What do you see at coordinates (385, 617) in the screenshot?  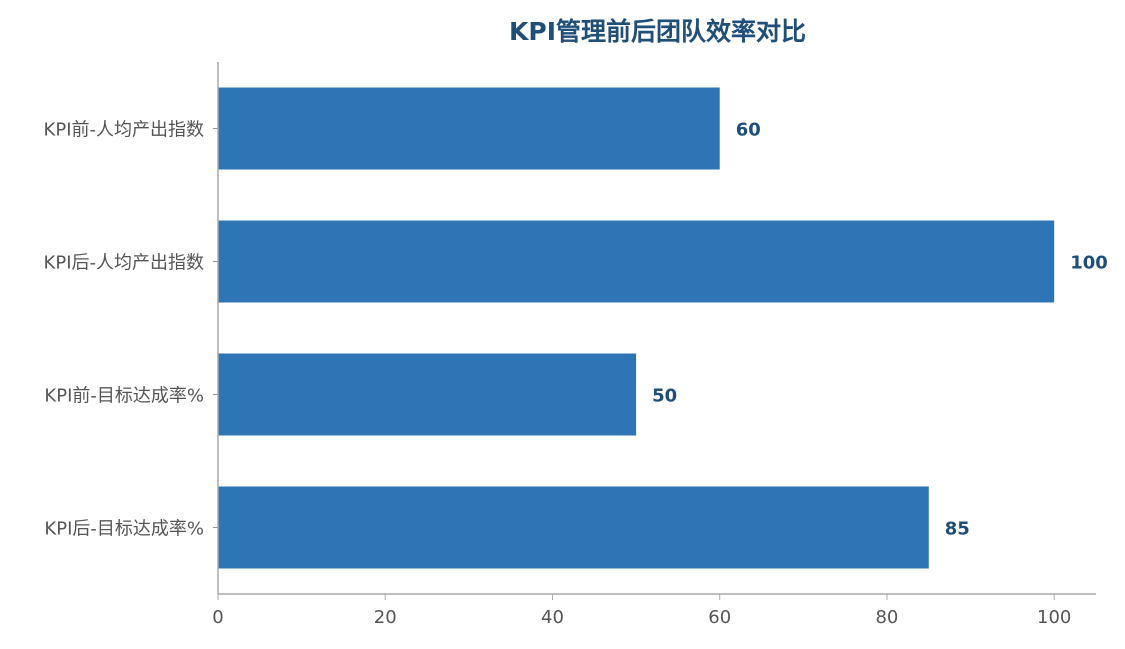 I see `x-tick-label: 20` at bounding box center [385, 617].